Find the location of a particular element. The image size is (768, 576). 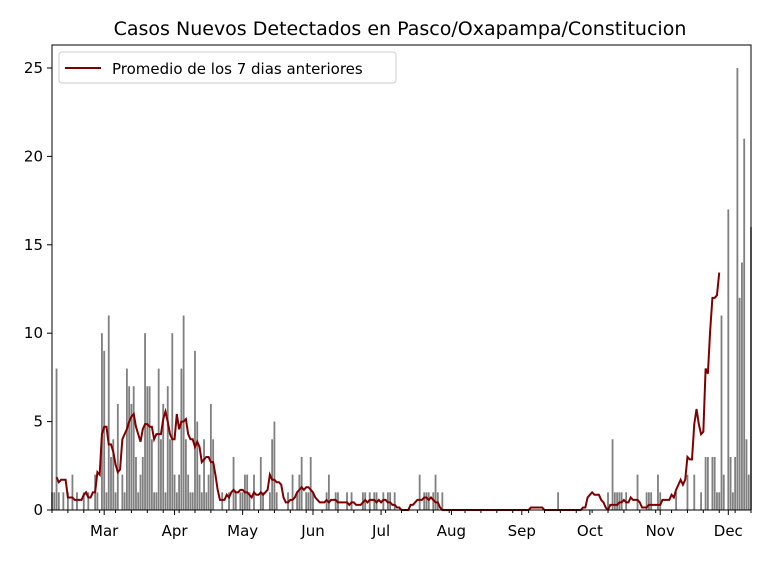

x-tick-label: Aug is located at coordinates (451, 531).